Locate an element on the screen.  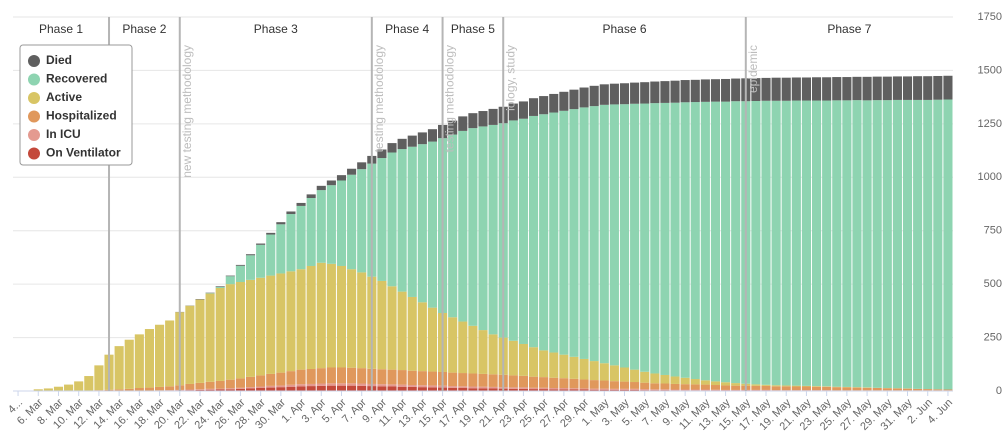
legend-marker is located at coordinates (34, 61).